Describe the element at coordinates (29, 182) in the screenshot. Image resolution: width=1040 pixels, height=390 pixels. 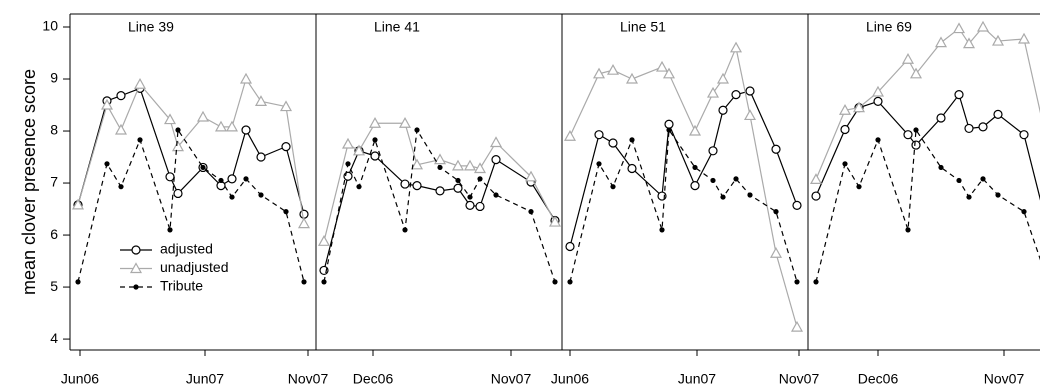
I see `y-axis-label: mean clover presence score` at that location.